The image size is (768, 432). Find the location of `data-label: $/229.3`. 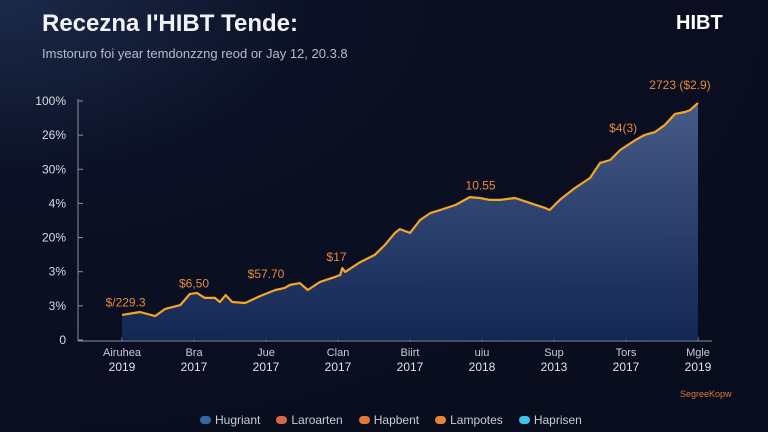

data-label: $/229.3 is located at coordinates (126, 303).